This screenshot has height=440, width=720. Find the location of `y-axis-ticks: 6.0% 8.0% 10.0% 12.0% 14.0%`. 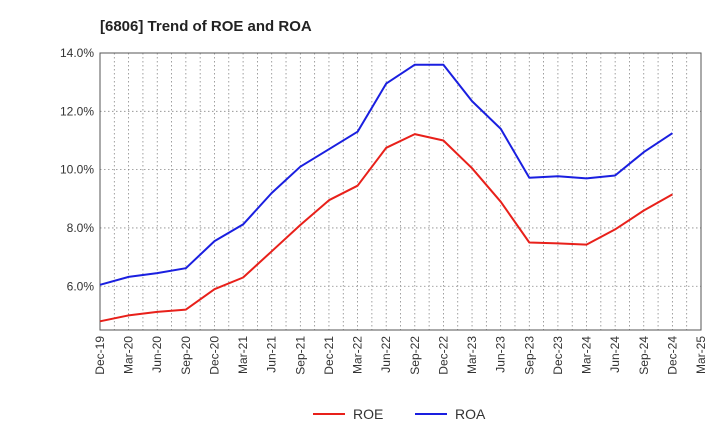

y-axis-ticks: 6.0% 8.0% 10.0% 12.0% 14.0% is located at coordinates (77, 169).